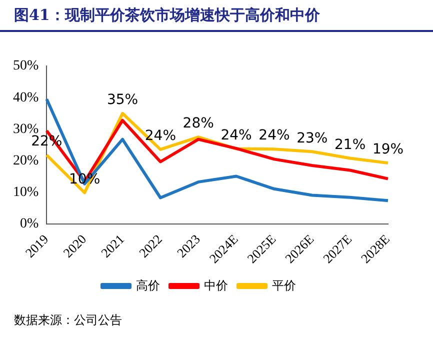 This screenshot has width=433, height=338. I want to click on legend-label: 平价, so click(284, 285).